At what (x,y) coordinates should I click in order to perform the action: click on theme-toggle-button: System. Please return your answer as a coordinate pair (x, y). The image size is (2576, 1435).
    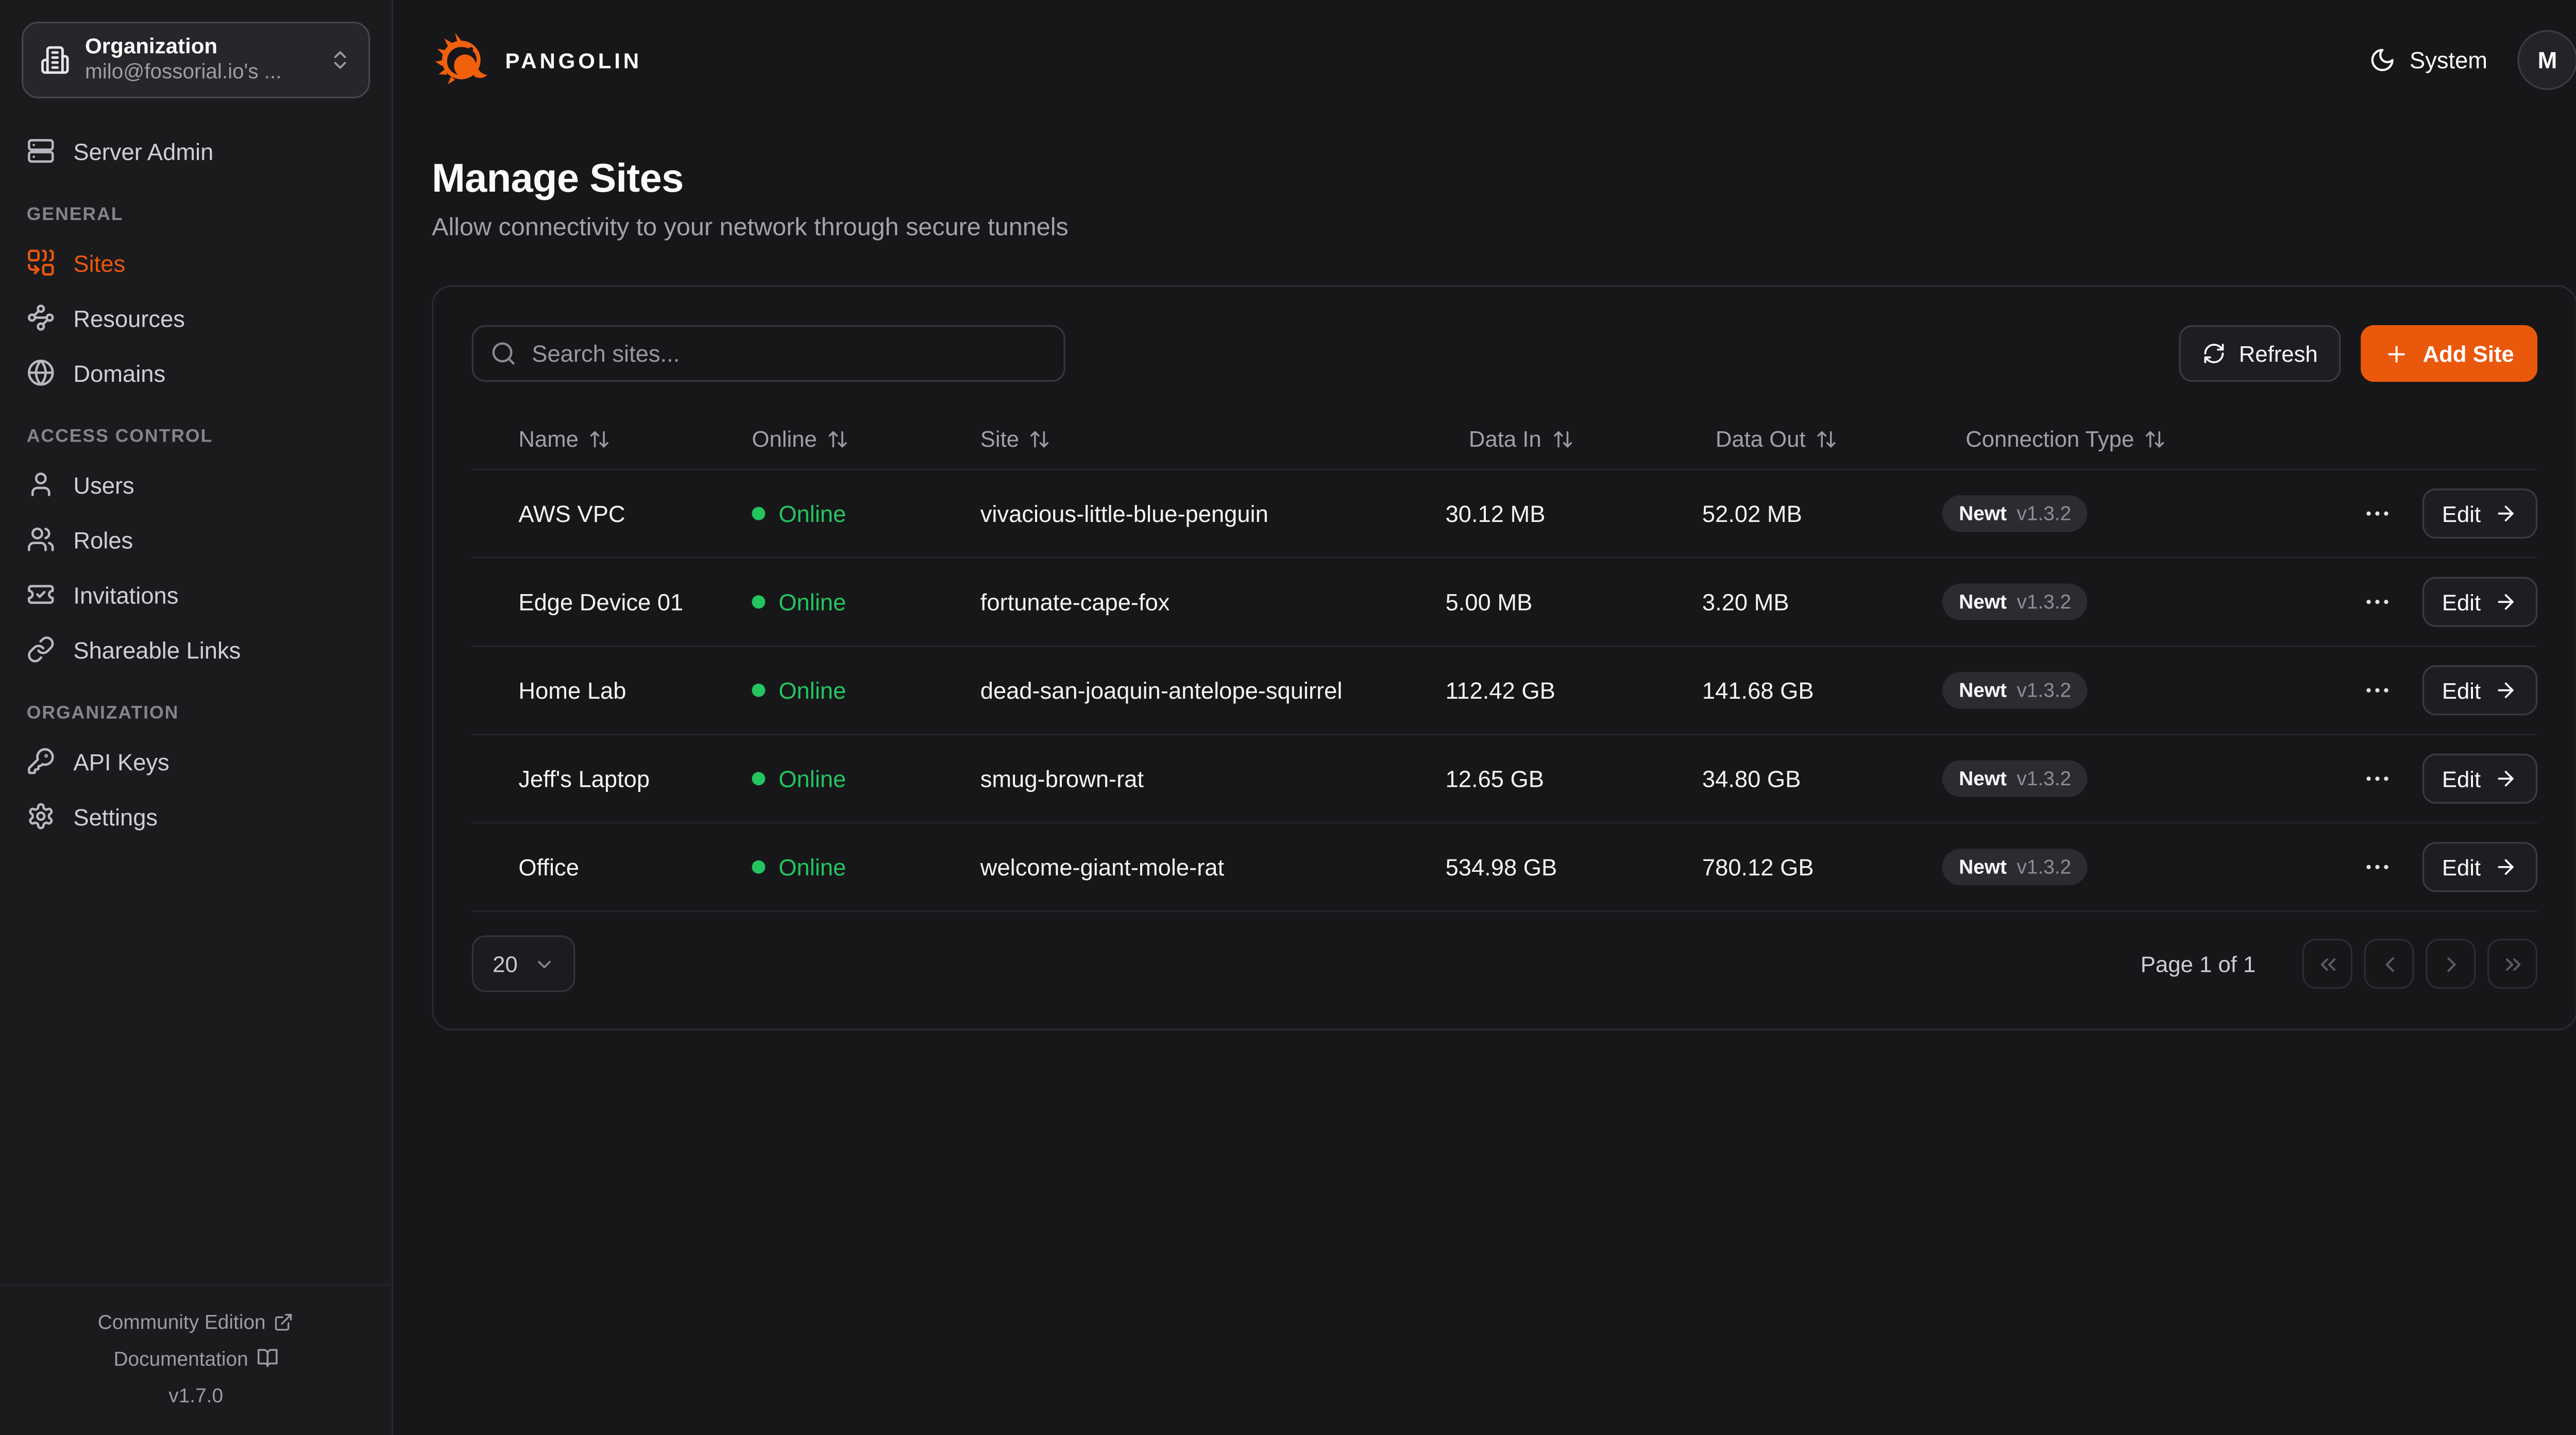
    Looking at the image, I should click on (2428, 60).